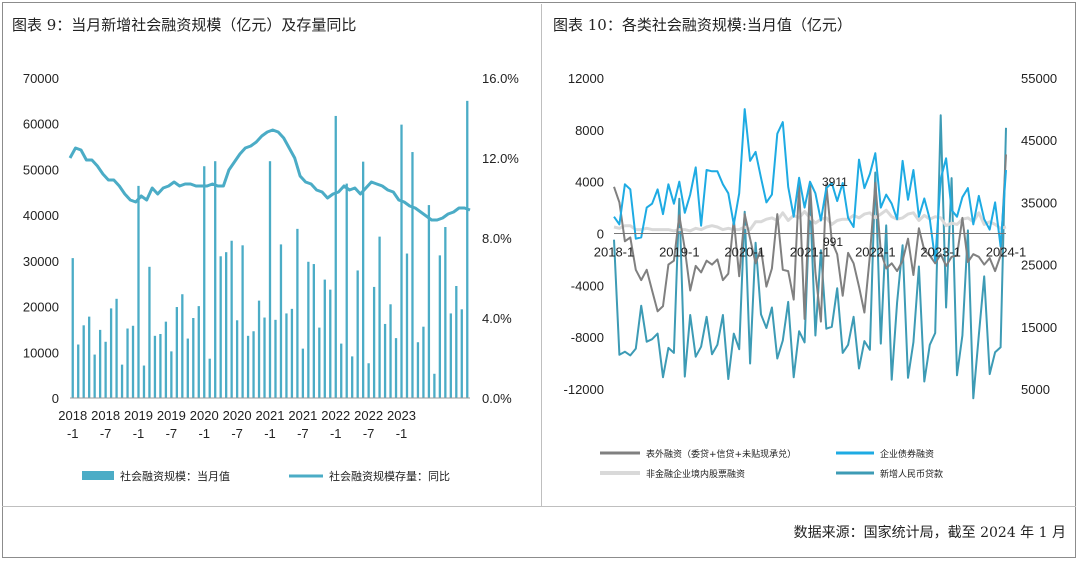 The image size is (1080, 562). I want to click on x-tick-label: 2020-1, so click(744, 252).